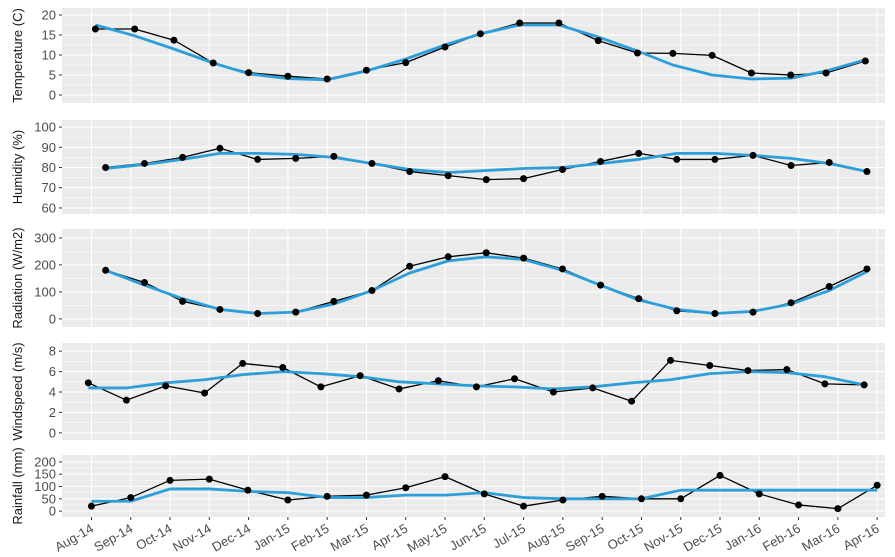  Describe the element at coordinates (49, 55) in the screenshot. I see `y-tick-label: 10` at that location.